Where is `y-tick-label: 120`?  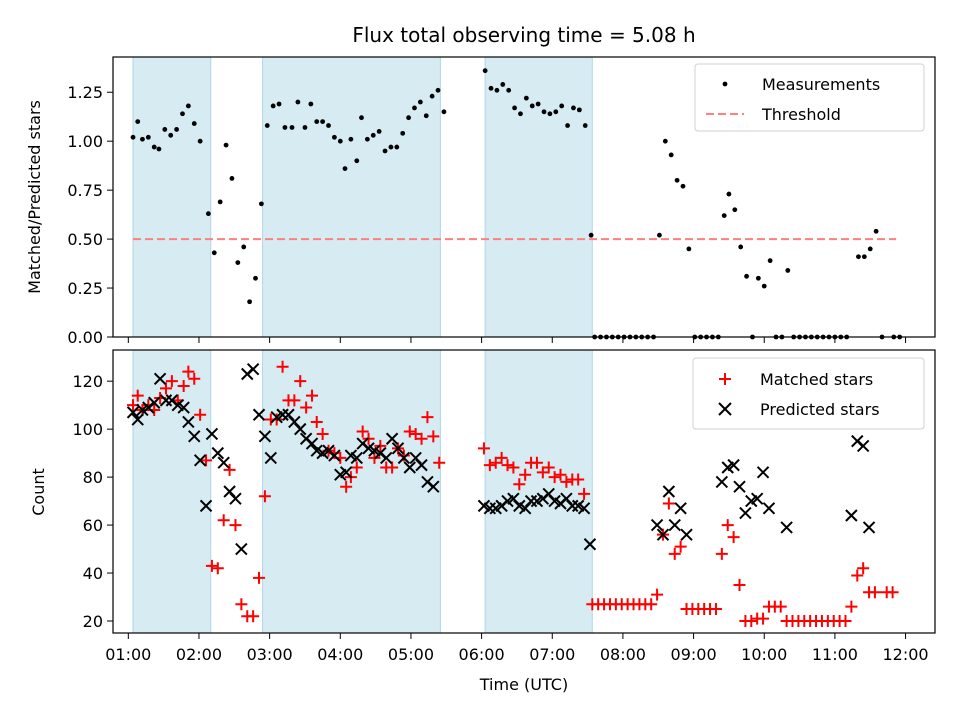
y-tick-label: 120 is located at coordinates (87, 381).